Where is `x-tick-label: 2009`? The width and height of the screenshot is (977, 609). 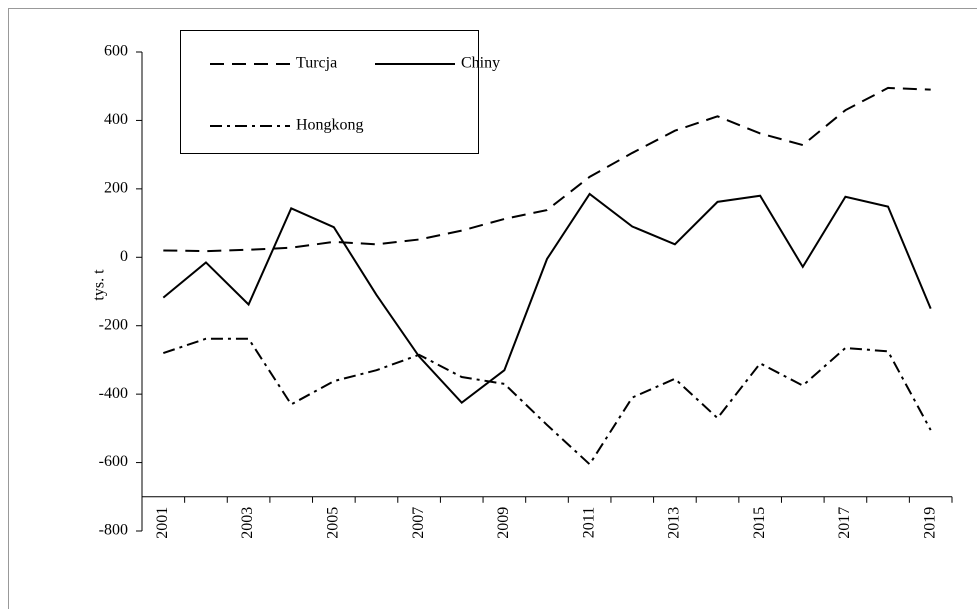
x-tick-label: 2009 is located at coordinates (503, 523).